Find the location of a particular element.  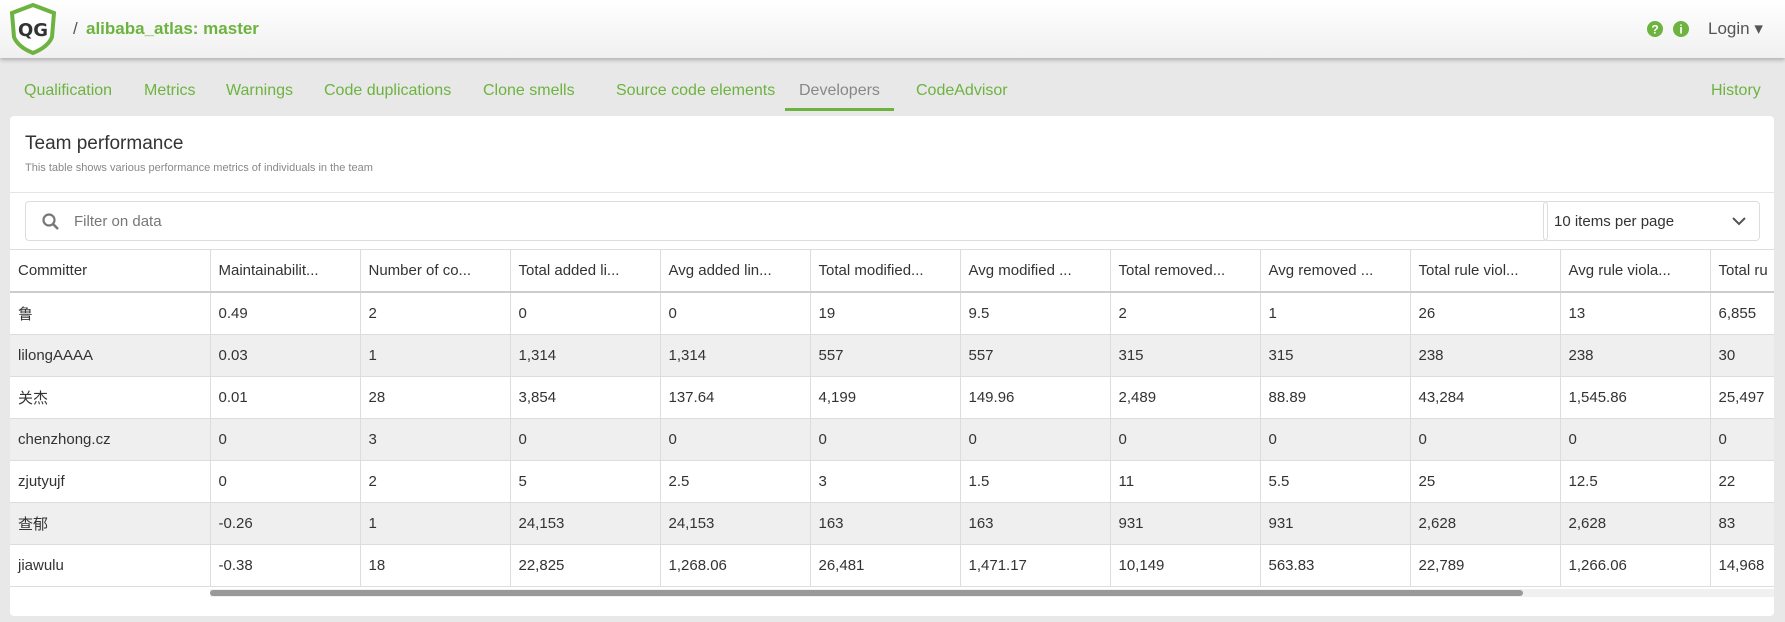

table-cell: 22,825 is located at coordinates (585, 565).